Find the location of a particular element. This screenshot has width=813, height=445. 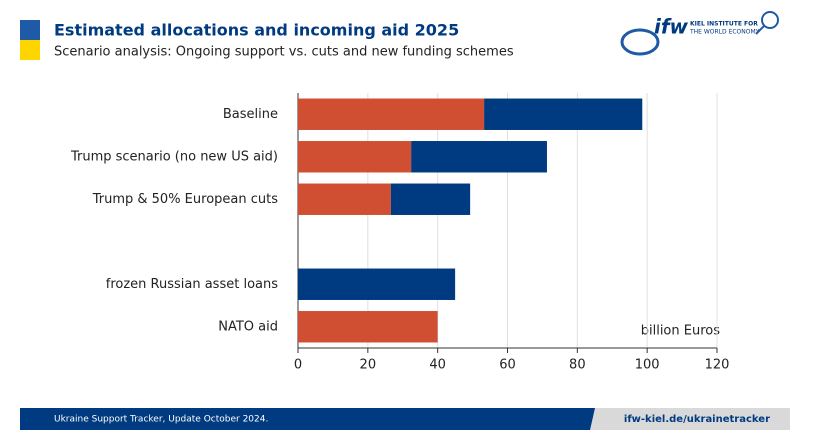

x-tick-label: 60 is located at coordinates (507, 365).